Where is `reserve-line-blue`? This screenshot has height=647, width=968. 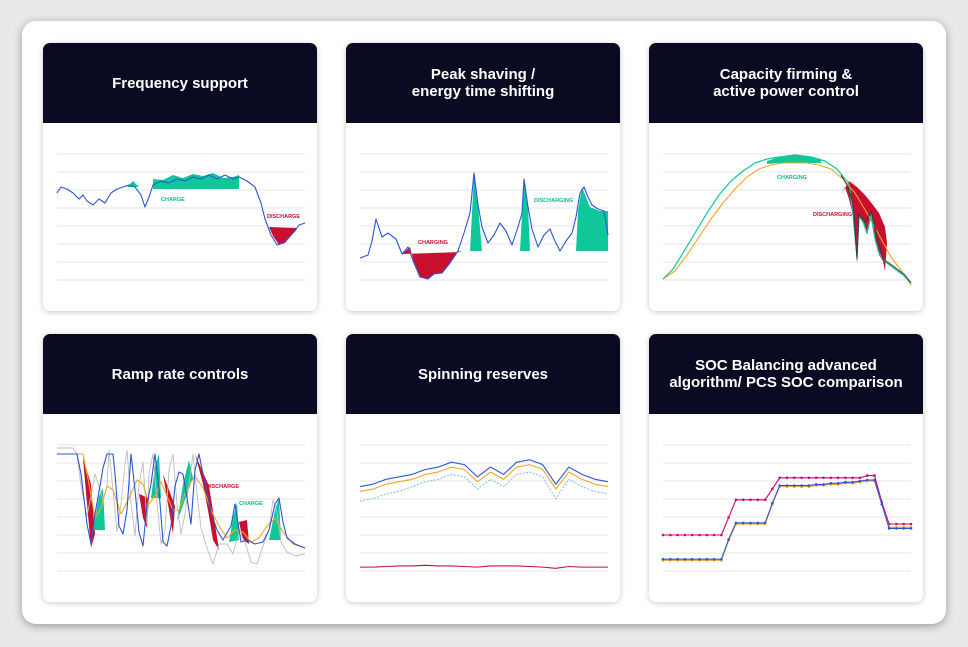
reserve-line-blue is located at coordinates (484, 473).